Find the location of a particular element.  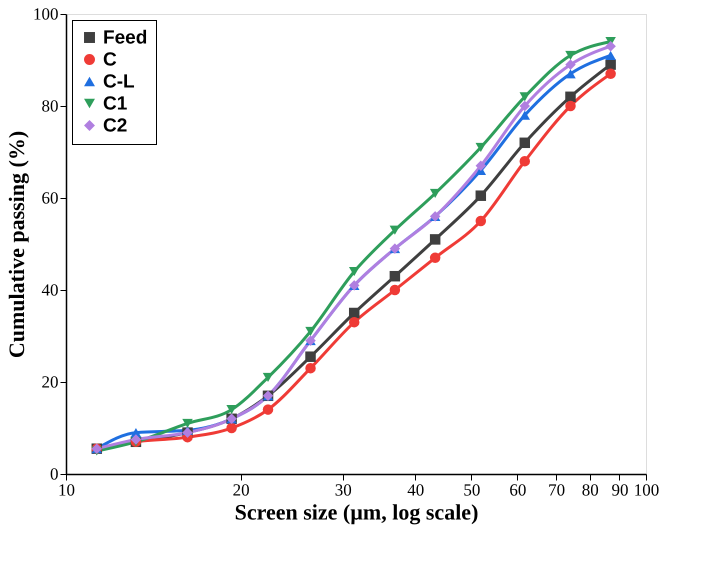

legend-label: C is located at coordinates (110, 60).